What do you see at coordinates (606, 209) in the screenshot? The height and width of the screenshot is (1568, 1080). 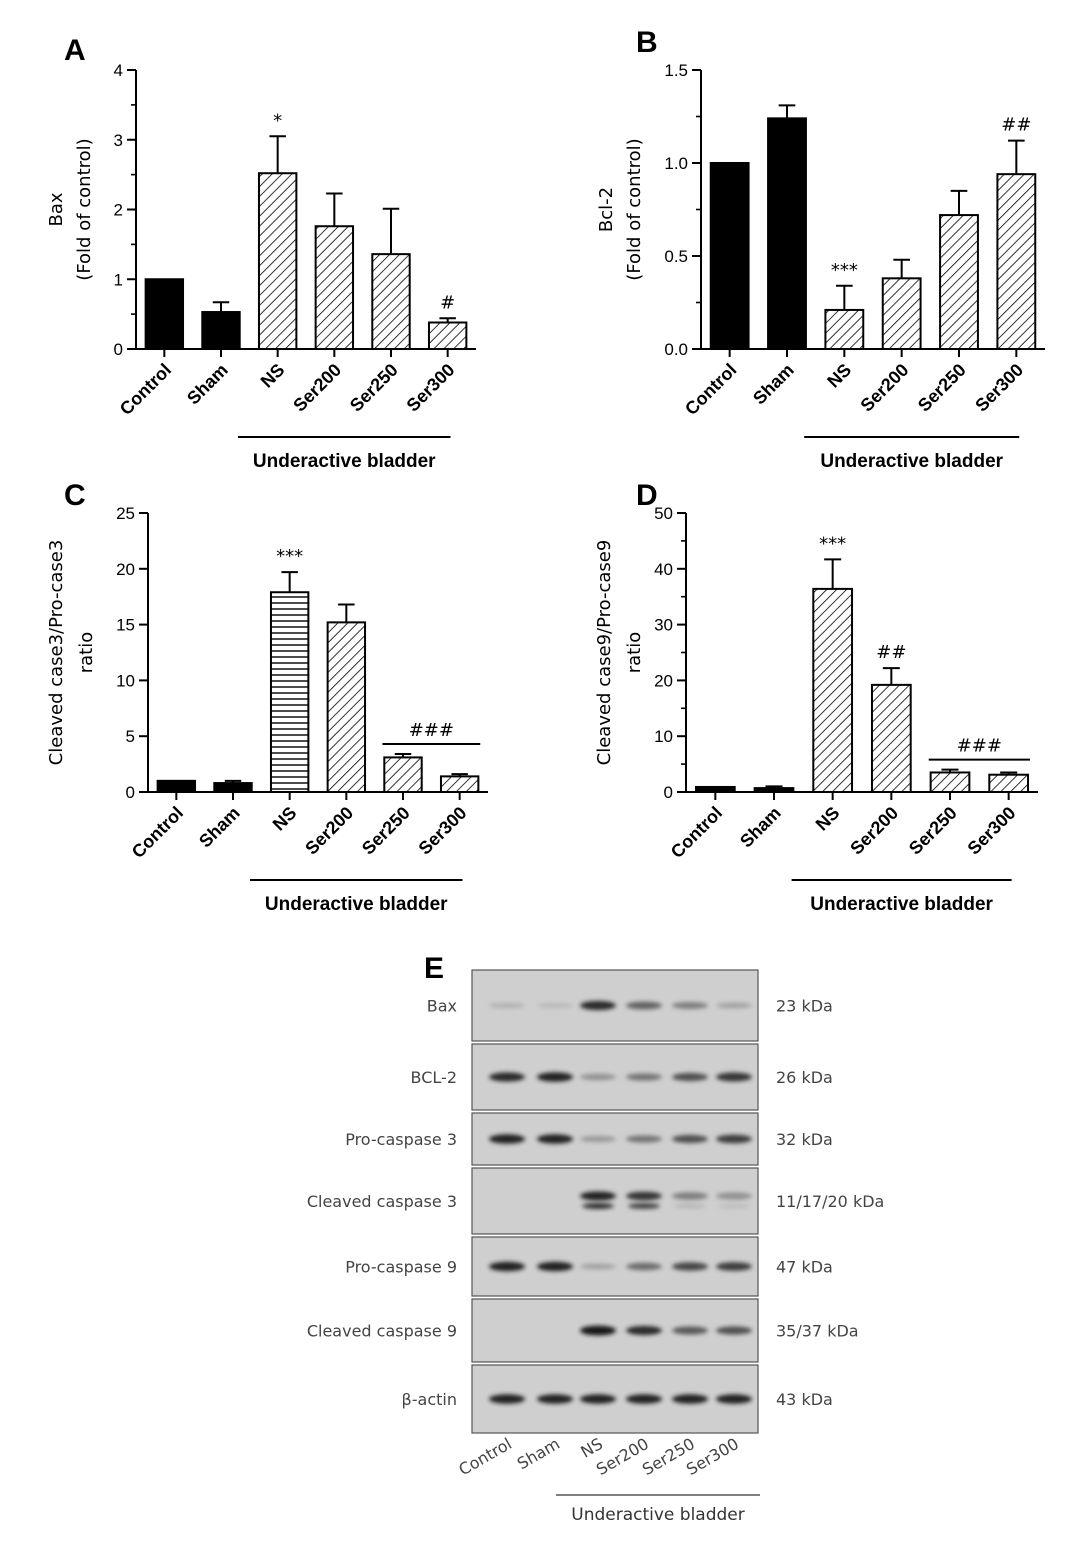 I see `y-axis-title: Bcl-2` at bounding box center [606, 209].